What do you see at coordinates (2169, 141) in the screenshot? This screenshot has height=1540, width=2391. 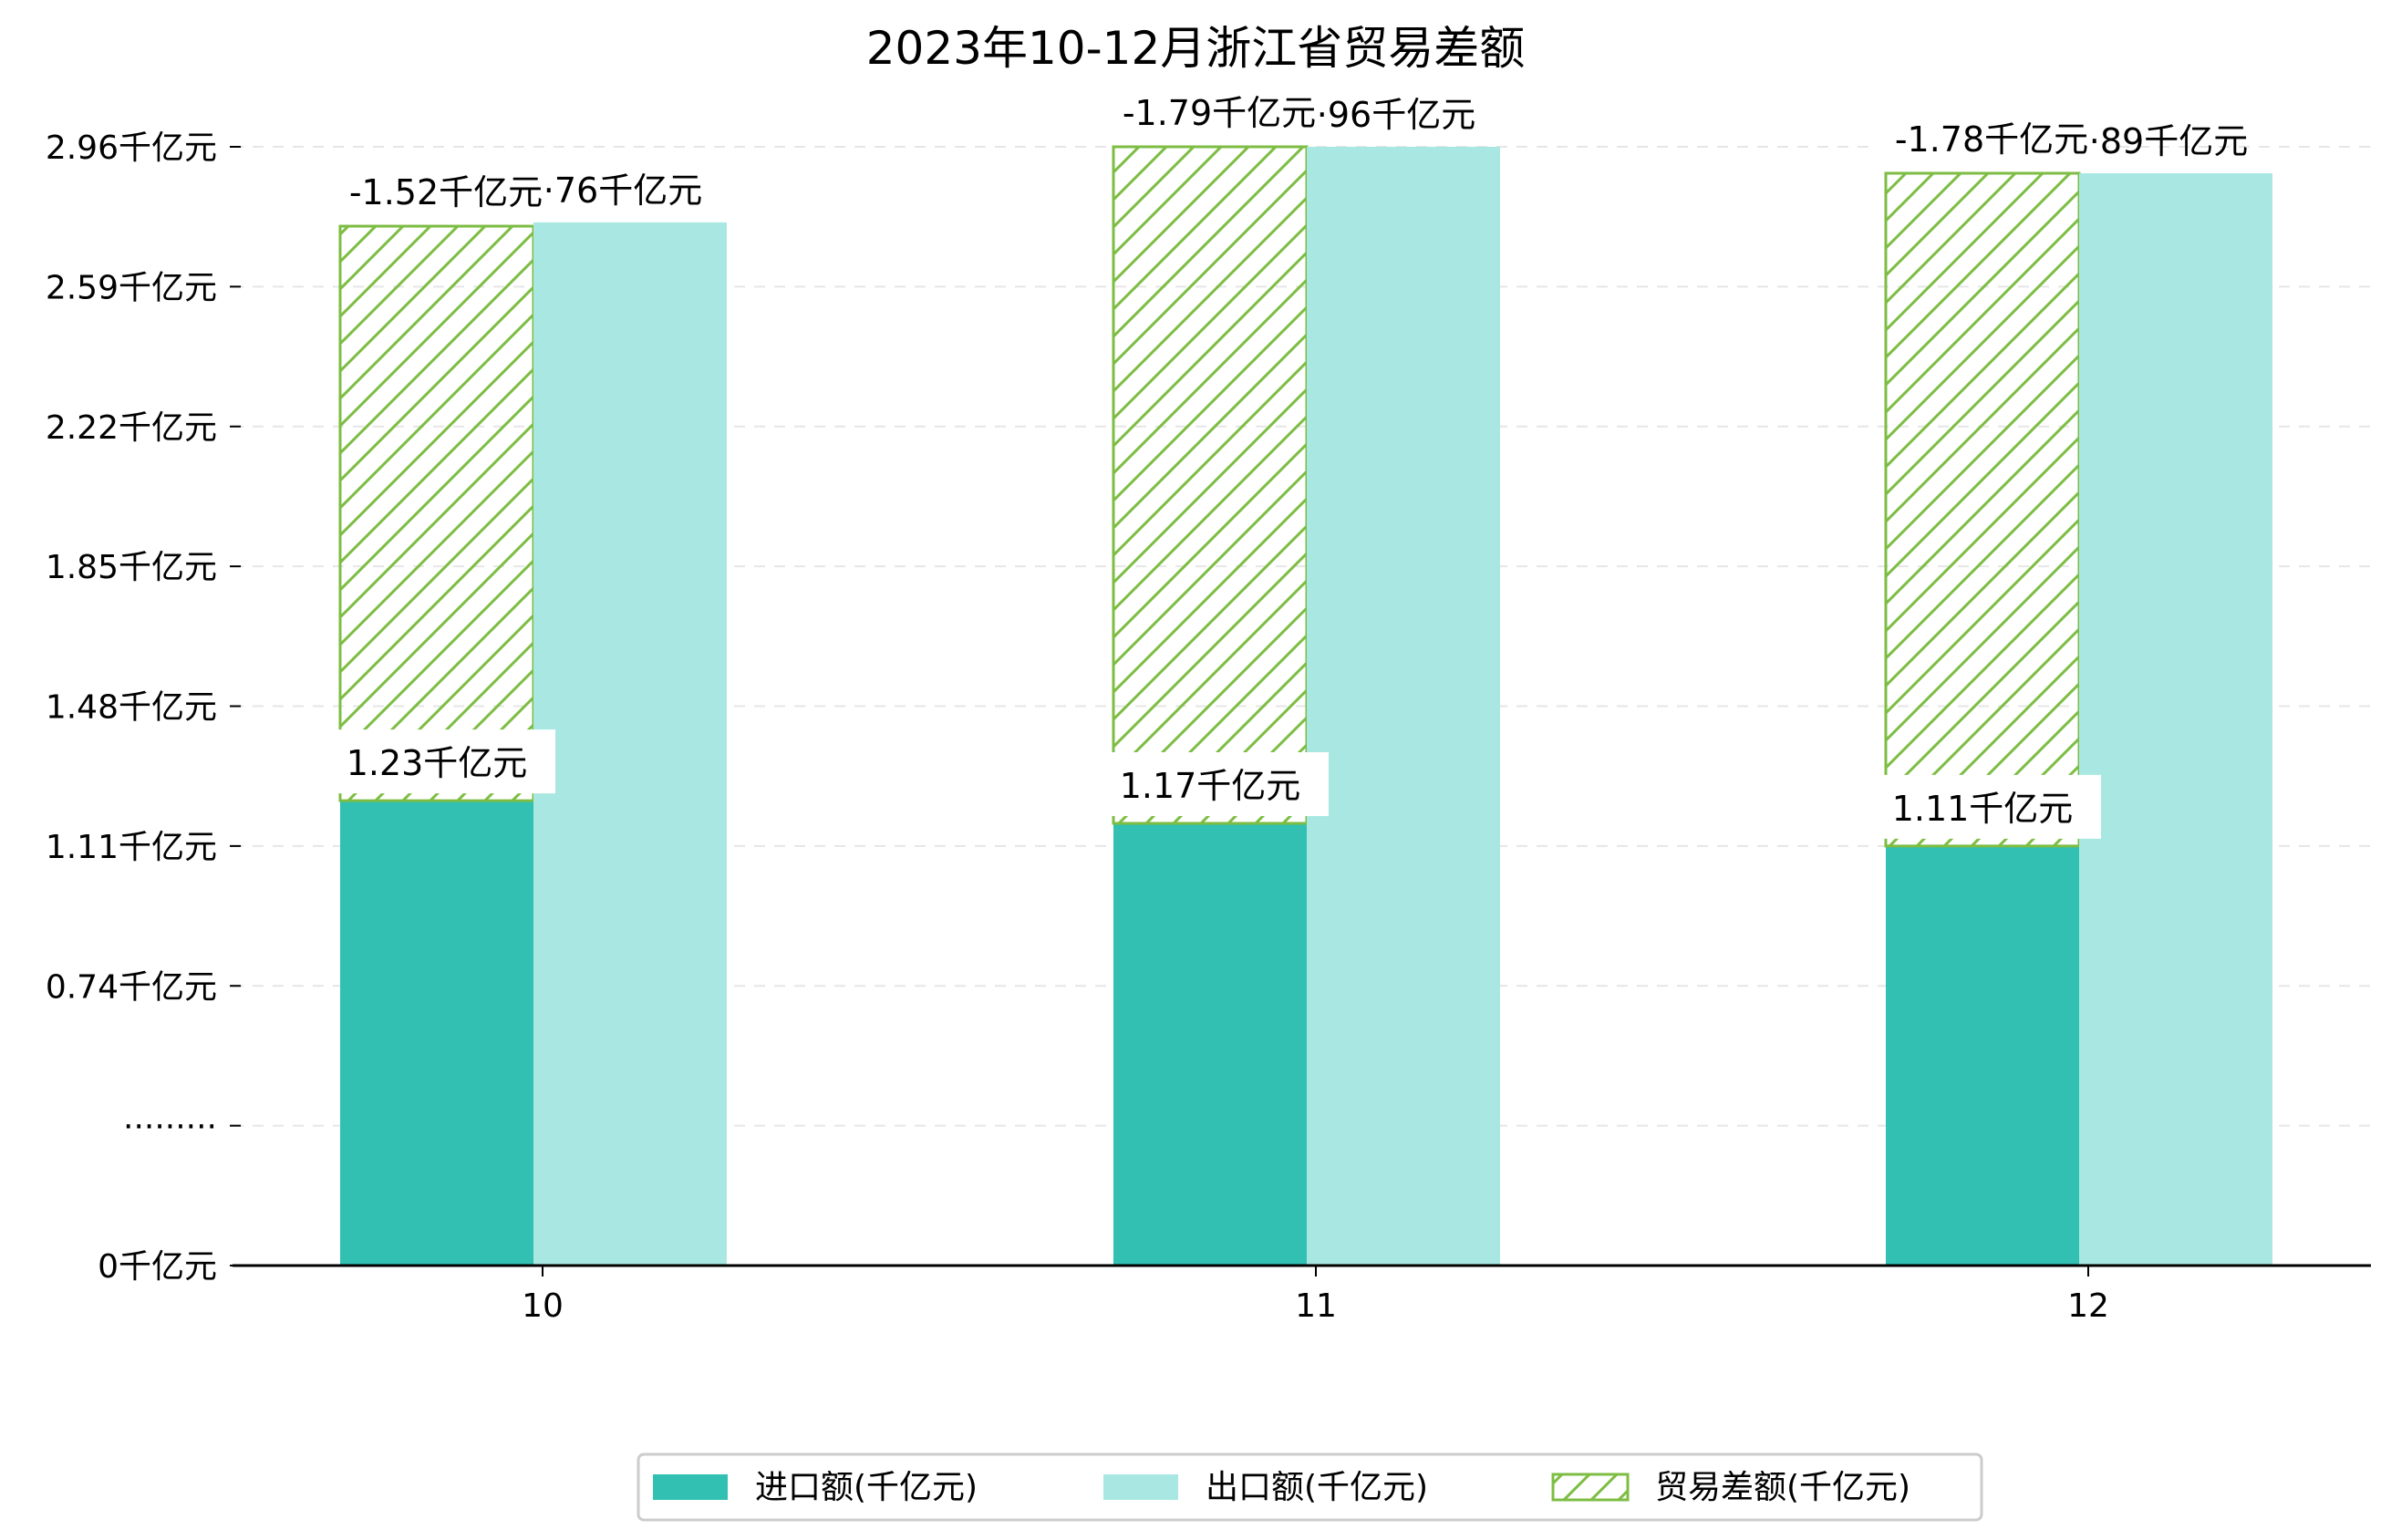 I see `data-label-export-12: ·89千亿元` at bounding box center [2169, 141].